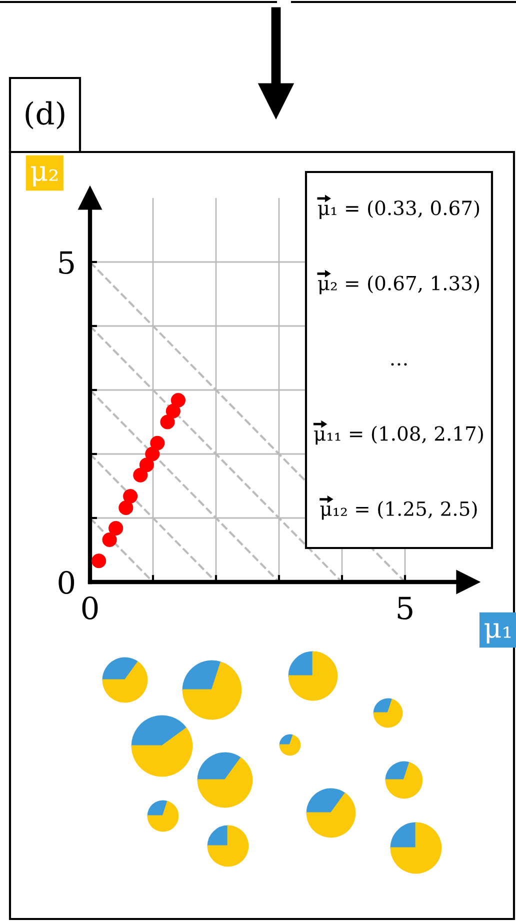  What do you see at coordinates (399, 210) in the screenshot?
I see `annotation: μ₁ = (0.33, 0.67)` at bounding box center [399, 210].